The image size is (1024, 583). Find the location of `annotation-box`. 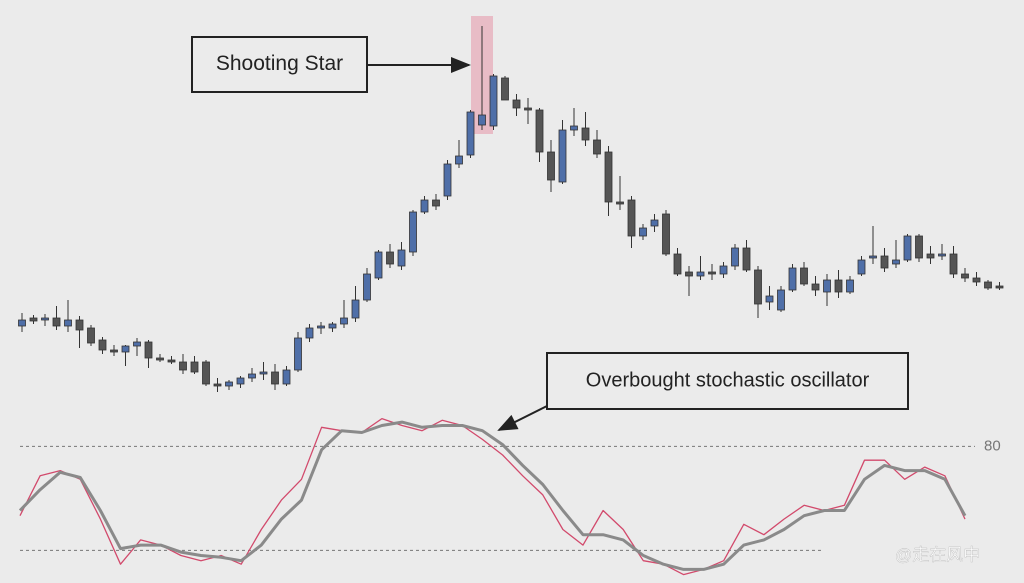

annotation-box is located at coordinates (727, 381).